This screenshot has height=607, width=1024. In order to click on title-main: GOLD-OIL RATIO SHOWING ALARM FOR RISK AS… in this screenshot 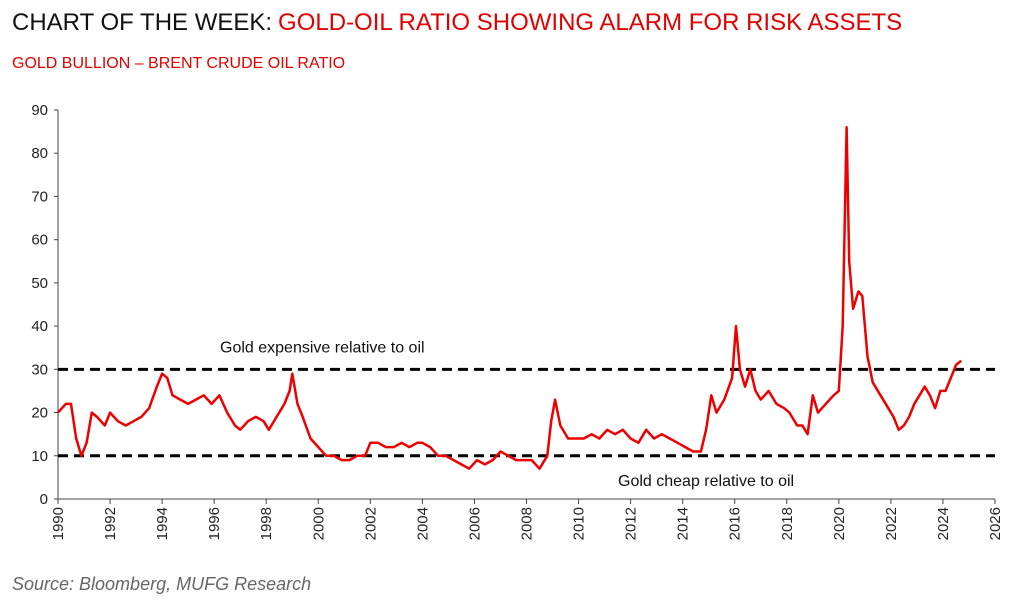, I will do `click(590, 22)`.